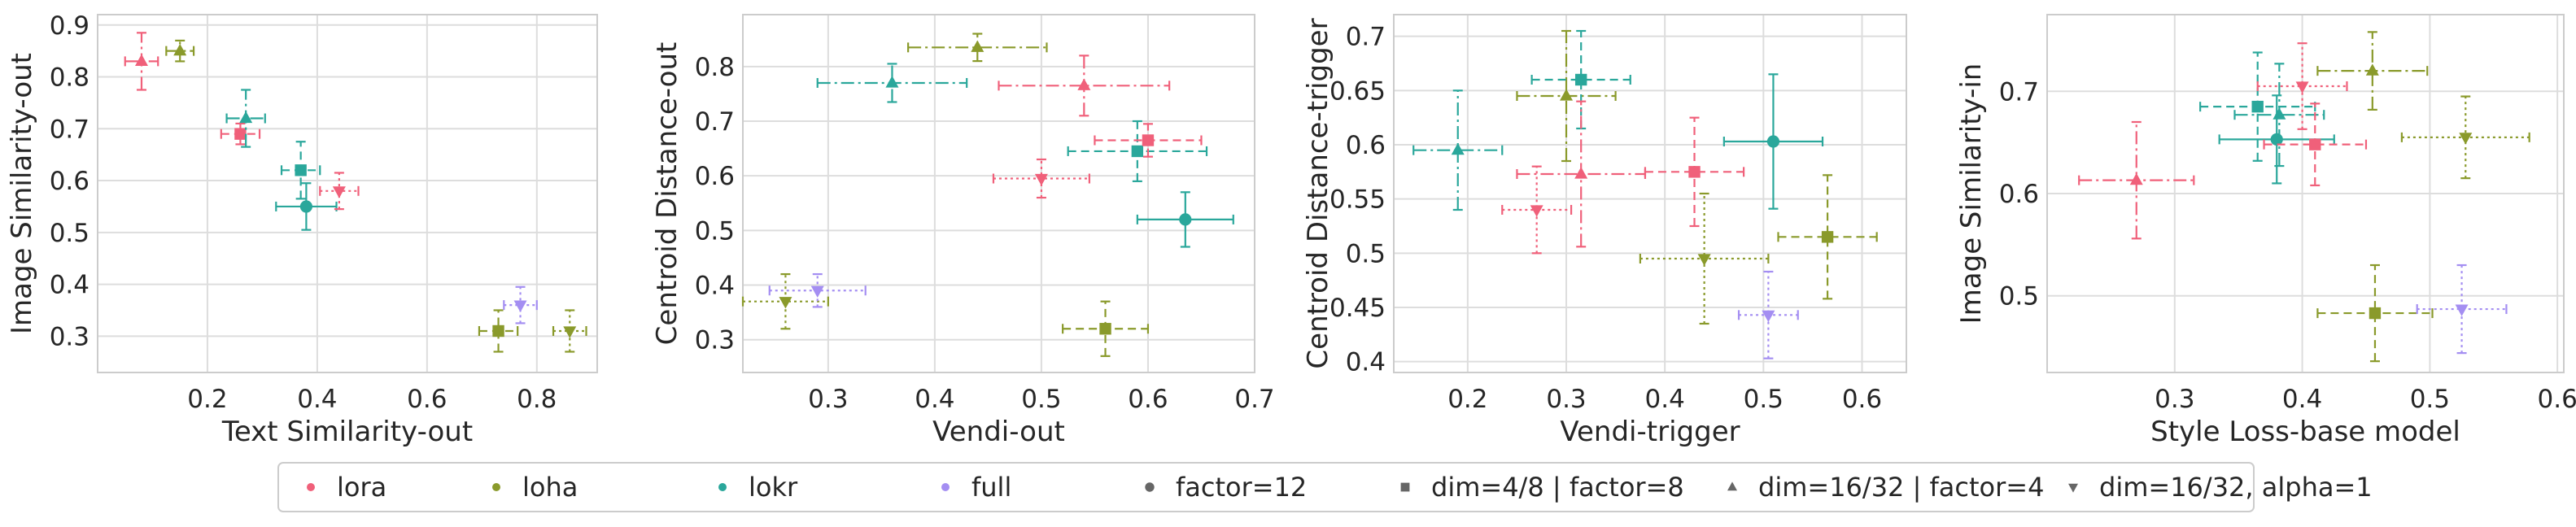  What do you see at coordinates (715, 176) in the screenshot?
I see `y-tick-label: 0.6` at bounding box center [715, 176].